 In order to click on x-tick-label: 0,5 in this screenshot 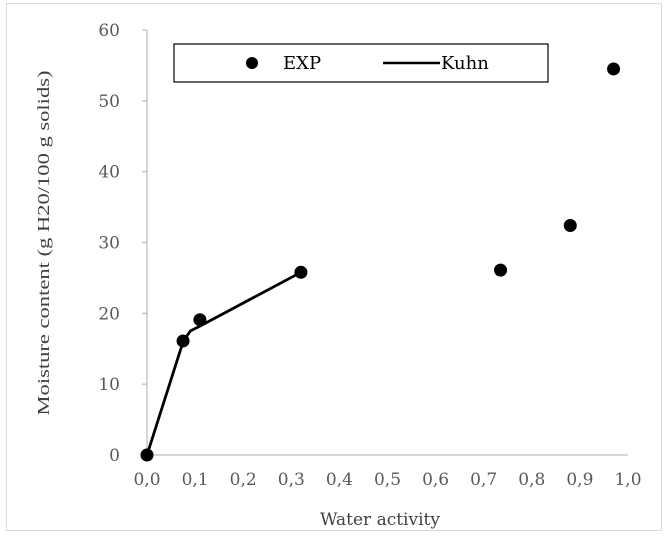, I will do `click(387, 480)`.